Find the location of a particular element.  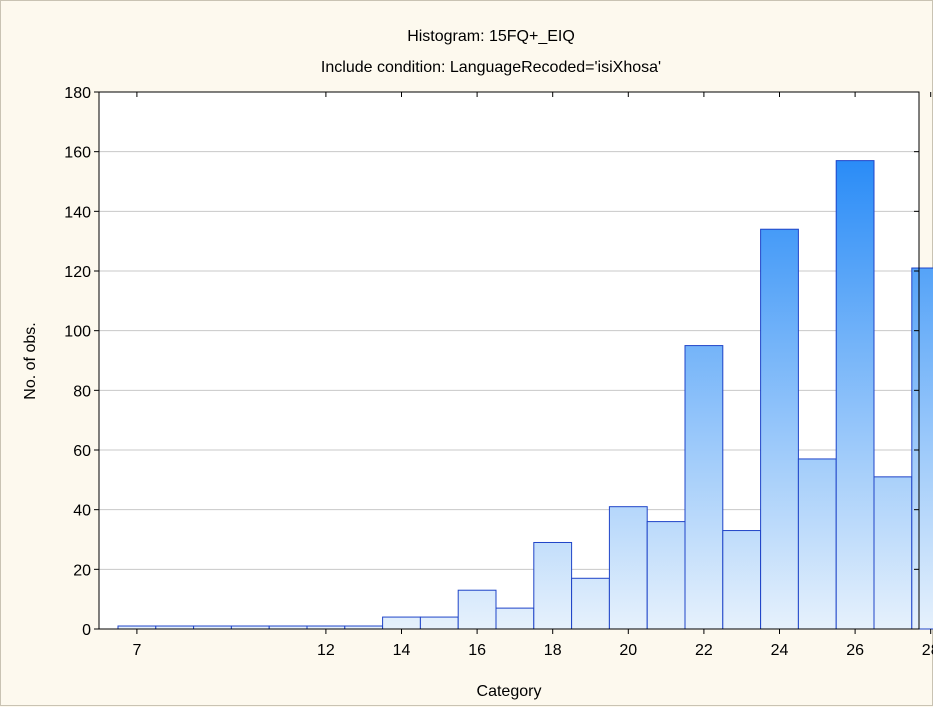

x-tick-label: 14 is located at coordinates (402, 650).